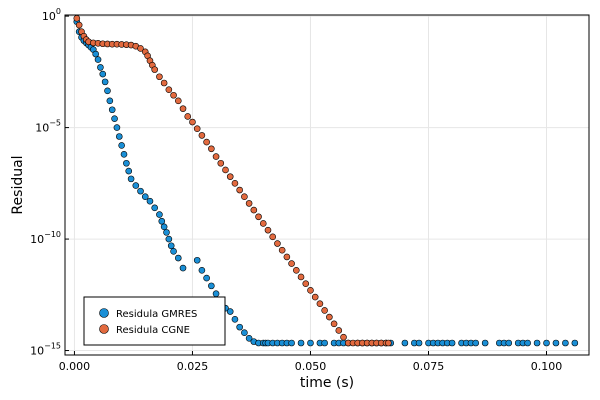  I want to click on legend: Residula GMRES Residula CGNE, so click(154, 321).